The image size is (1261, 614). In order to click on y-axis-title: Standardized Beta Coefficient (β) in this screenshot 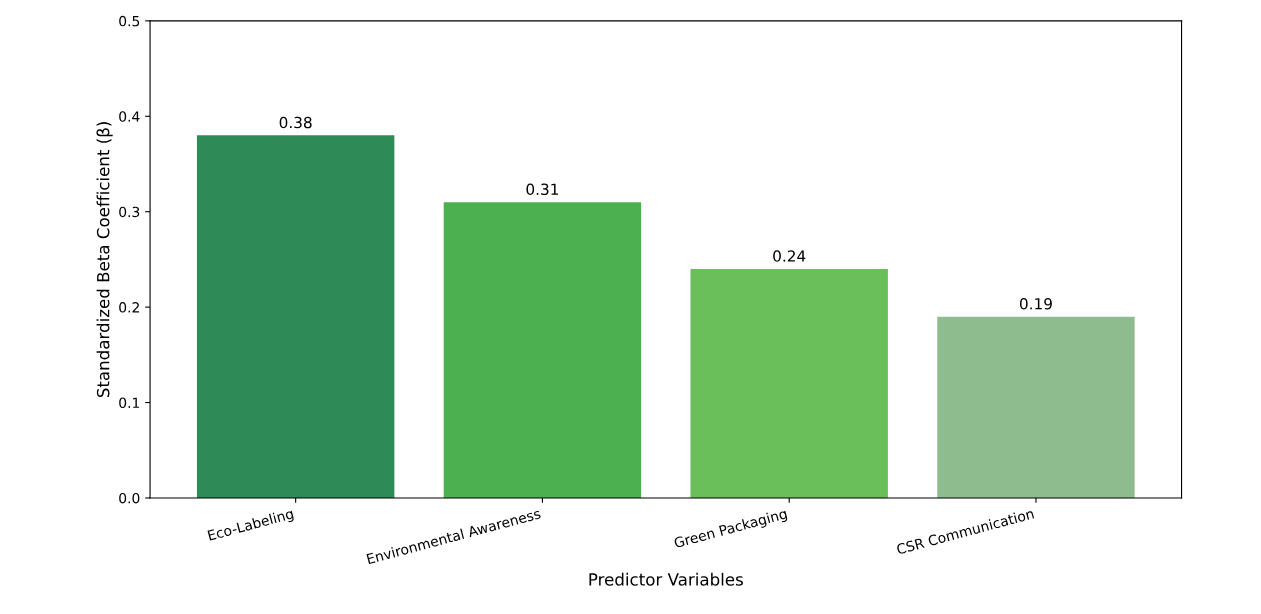, I will do `click(104, 260)`.